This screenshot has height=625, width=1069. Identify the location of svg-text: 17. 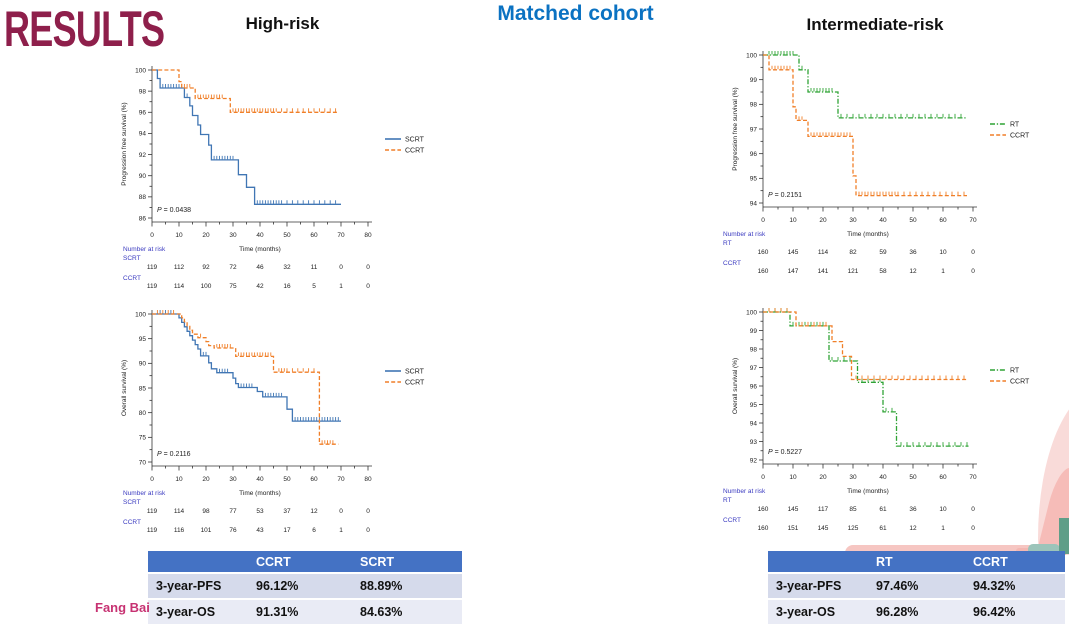
(287, 530).